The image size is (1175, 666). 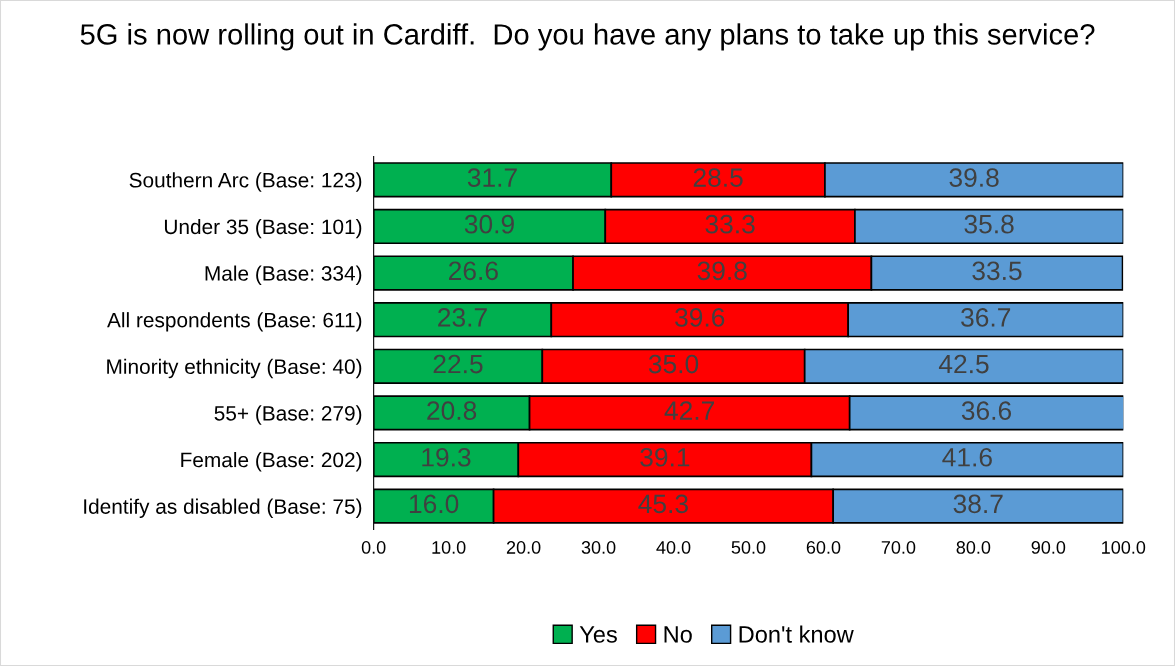 I want to click on x-tick-label: 50.0, so click(x=748, y=547).